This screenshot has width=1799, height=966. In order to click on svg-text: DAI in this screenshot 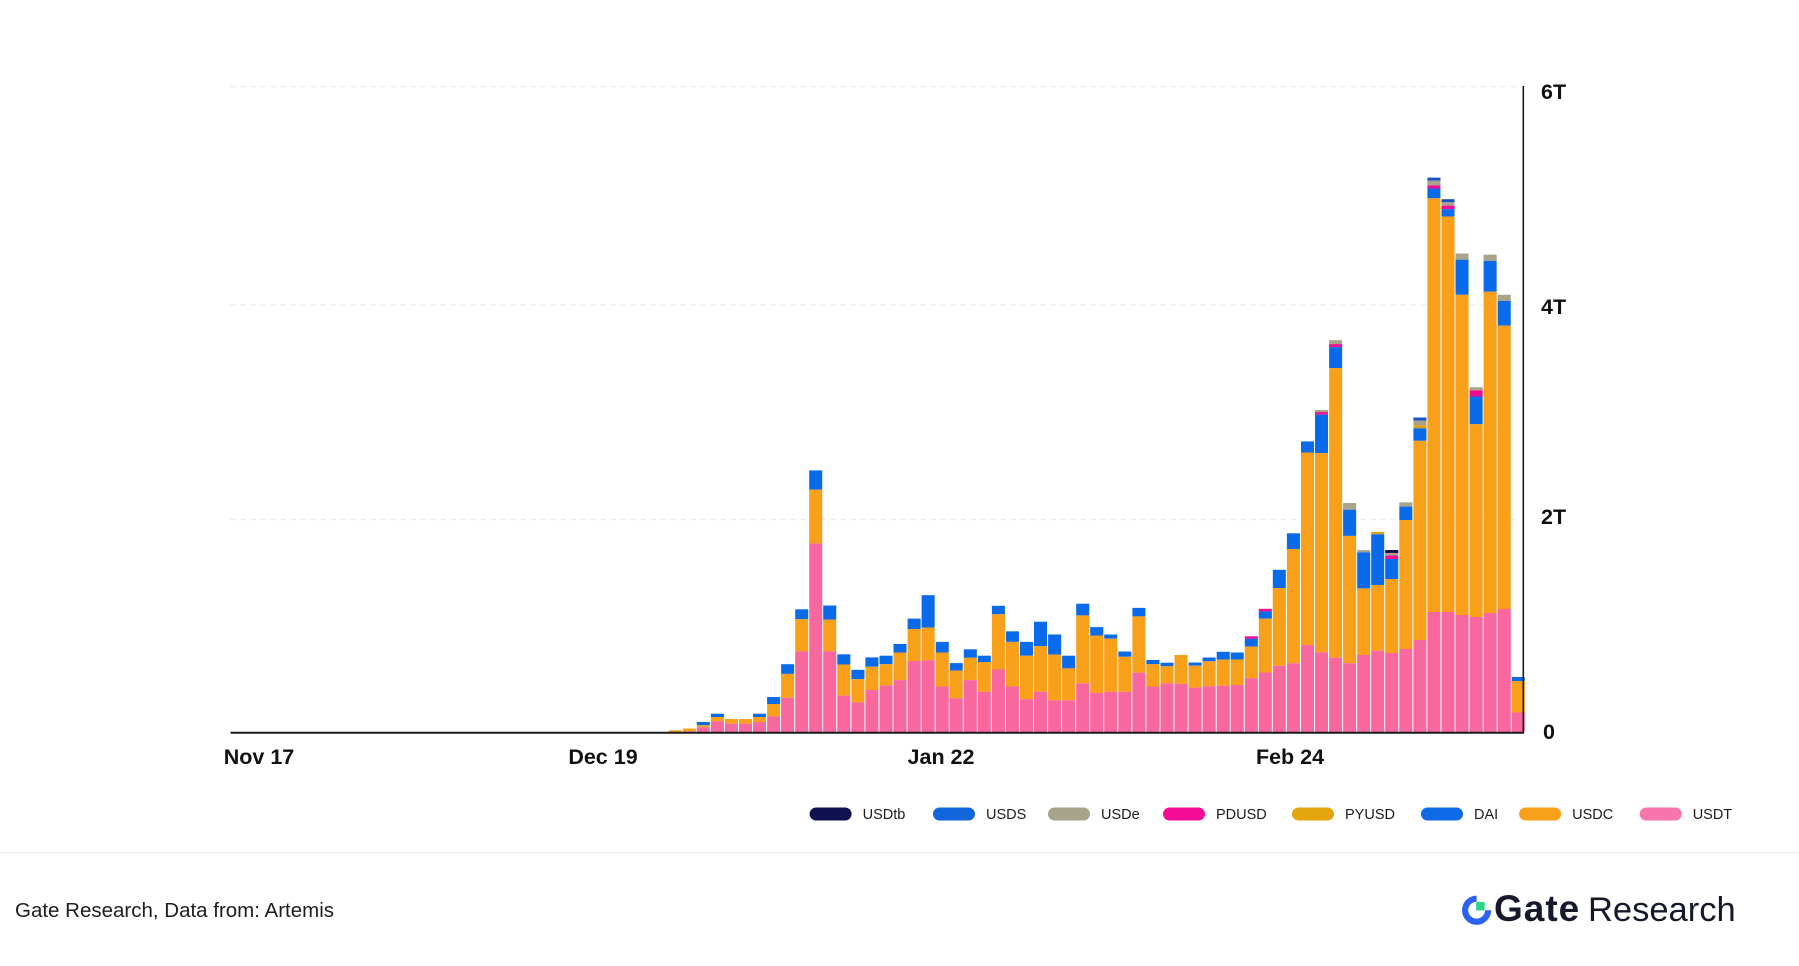, I will do `click(1486, 815)`.